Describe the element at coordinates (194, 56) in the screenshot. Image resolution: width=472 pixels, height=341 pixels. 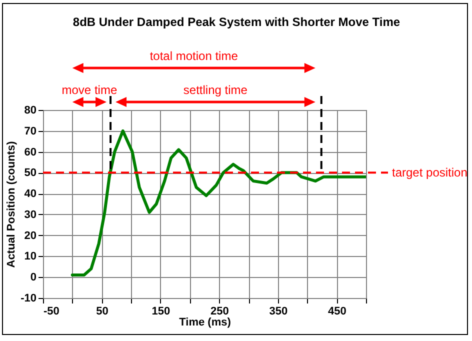
I see `text: total motion time` at that location.